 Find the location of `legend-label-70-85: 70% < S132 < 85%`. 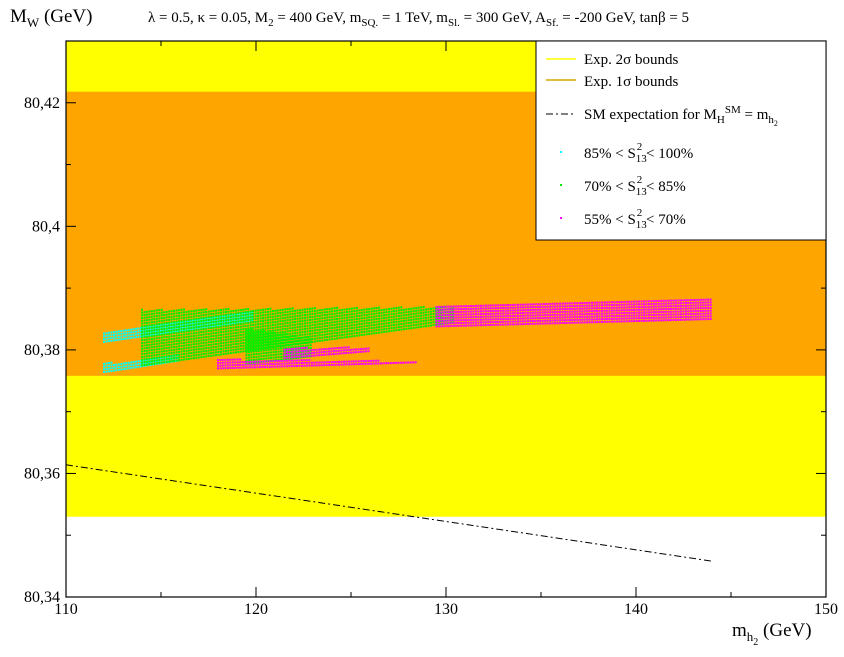

legend-label-70-85: 70% < S132 < 85% is located at coordinates (635, 186).